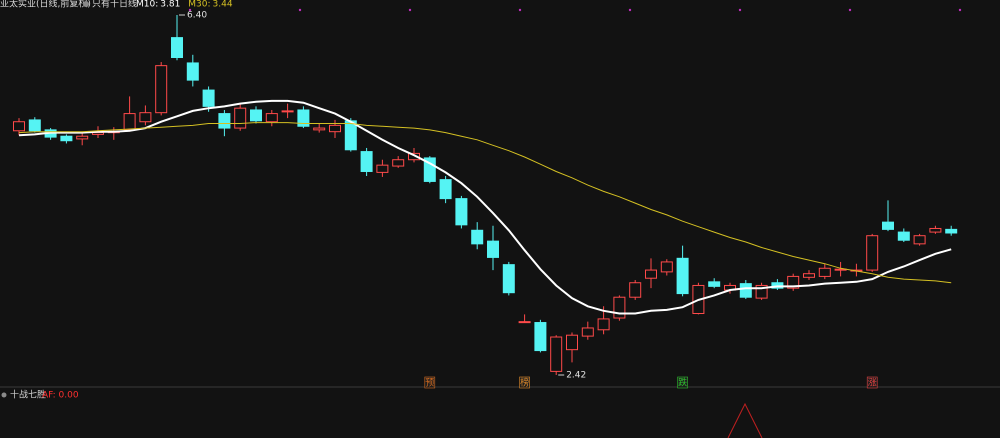  Describe the element at coordinates (28, 395) in the screenshot. I see `indicator-name: 十战七胜` at that location.